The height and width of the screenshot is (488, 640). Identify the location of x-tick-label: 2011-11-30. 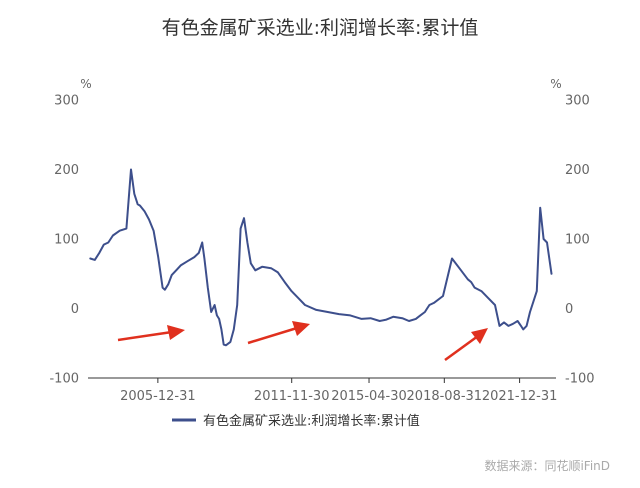
(292, 396).